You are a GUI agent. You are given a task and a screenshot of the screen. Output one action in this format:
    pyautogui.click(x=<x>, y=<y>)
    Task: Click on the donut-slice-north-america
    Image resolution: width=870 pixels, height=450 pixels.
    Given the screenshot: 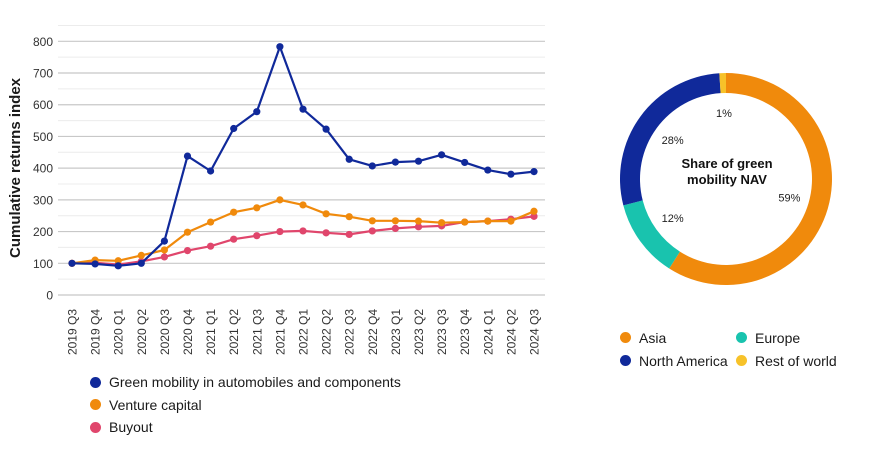 What is the action you would take?
    pyautogui.click(x=670, y=139)
    